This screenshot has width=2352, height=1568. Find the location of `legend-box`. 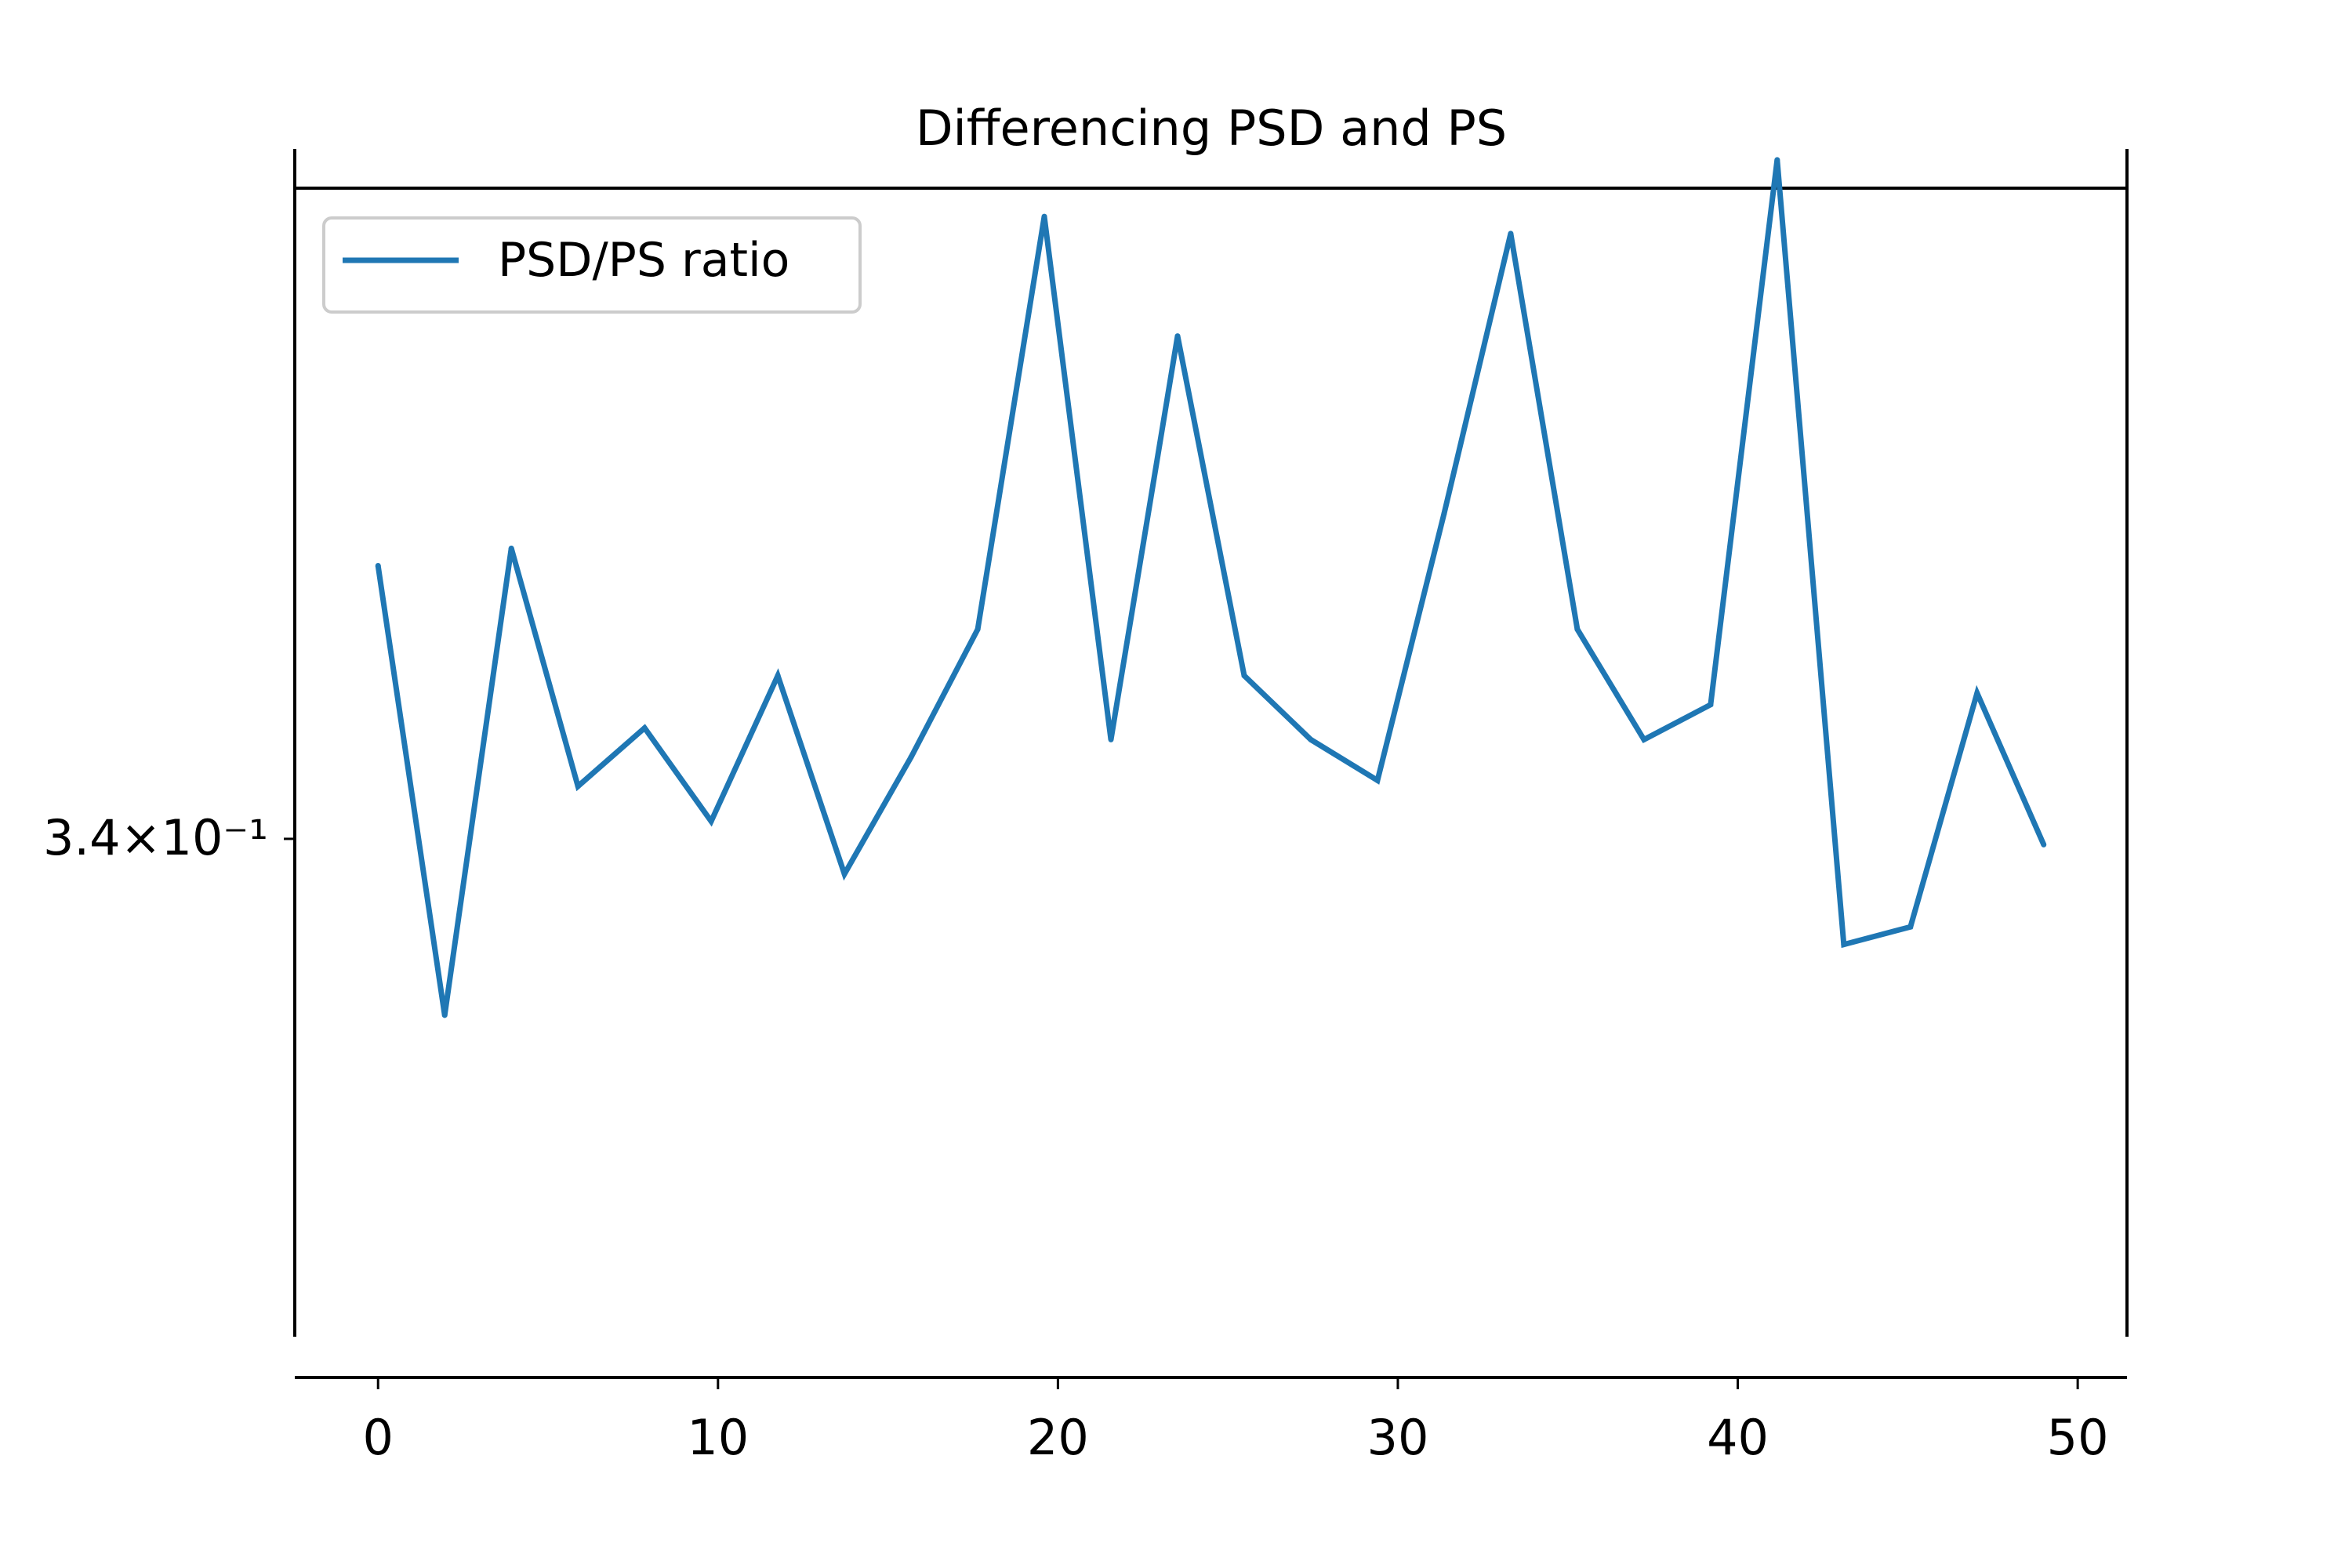

legend-box is located at coordinates (592, 265).